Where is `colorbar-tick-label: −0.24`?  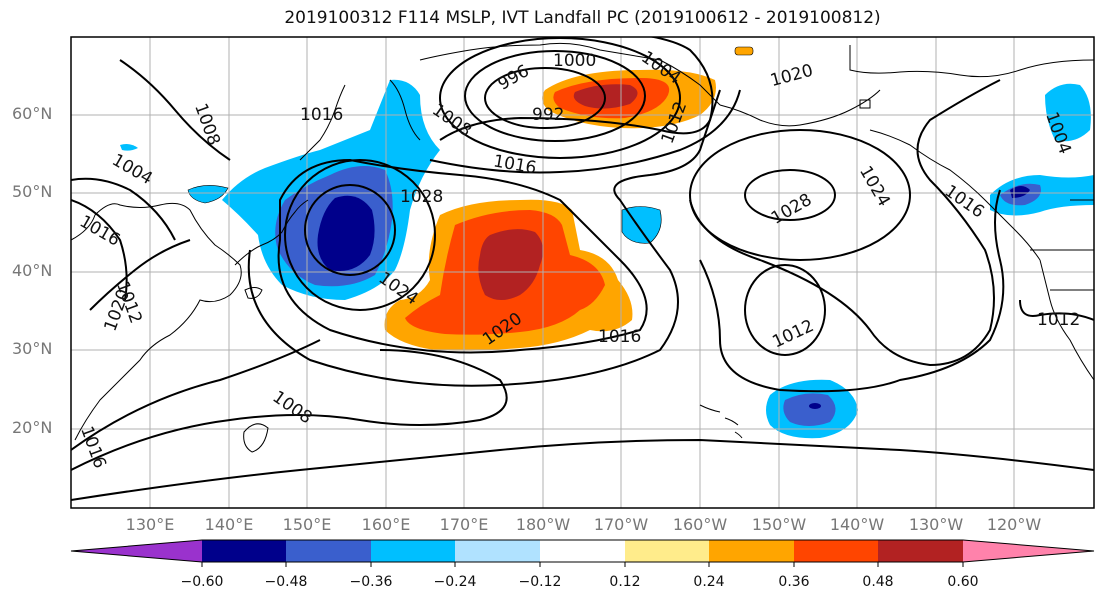 colorbar-tick-label: −0.24 is located at coordinates (455, 582).